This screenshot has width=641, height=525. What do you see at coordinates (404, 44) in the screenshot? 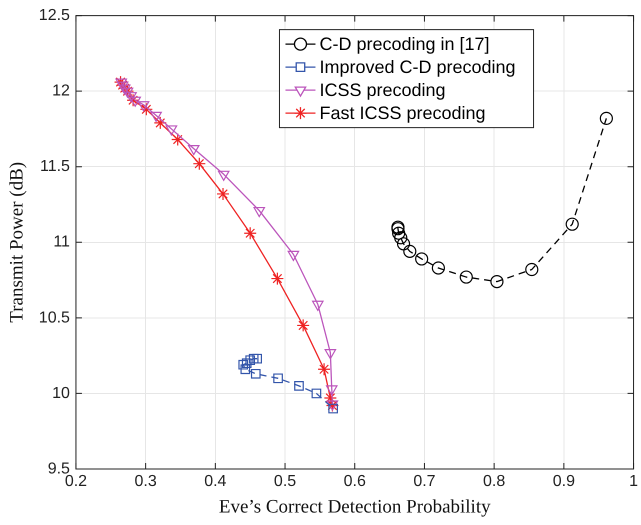
I see `legend-label: C-D precoding in [17]` at bounding box center [404, 44].